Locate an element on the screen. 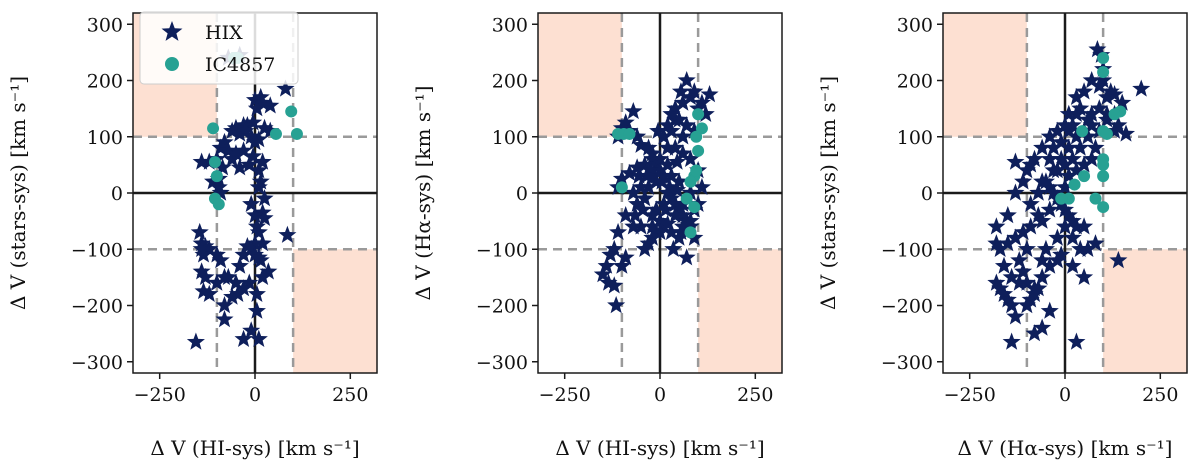 The width and height of the screenshot is (1200, 471). x-tick-label: 250 is located at coordinates (755, 395).